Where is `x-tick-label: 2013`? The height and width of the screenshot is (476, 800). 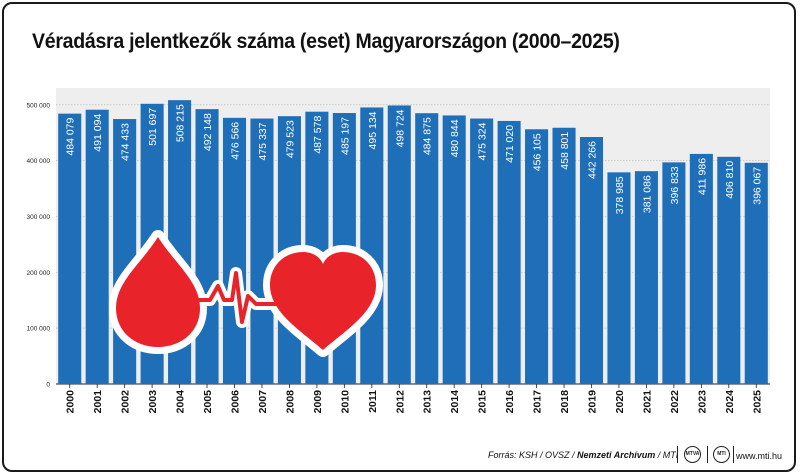
x-tick-label: 2013 is located at coordinates (428, 402).